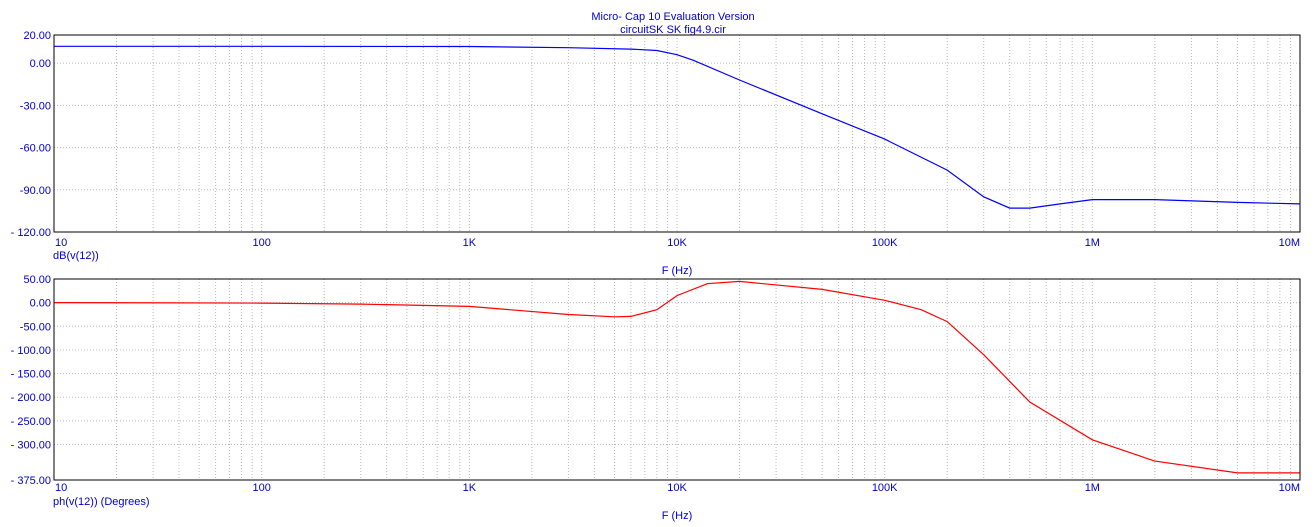 This screenshot has width=1316, height=527. What do you see at coordinates (35, 327) in the screenshot?
I see `phase-y-tick-label: -50.00` at bounding box center [35, 327].